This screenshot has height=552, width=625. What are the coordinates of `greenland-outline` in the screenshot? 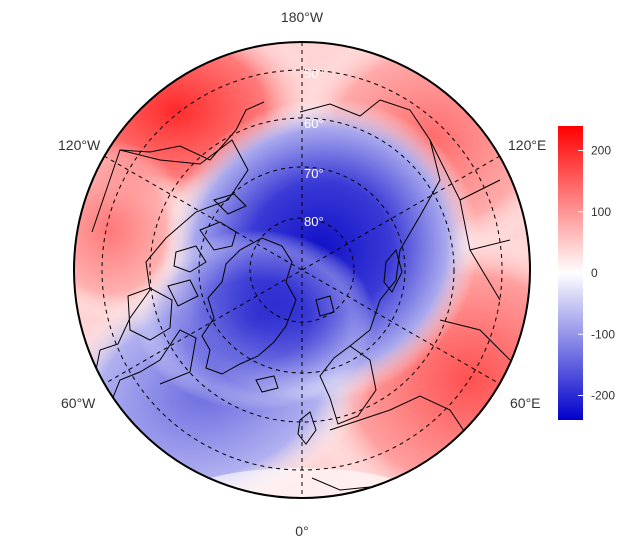 It's located at (249, 306).